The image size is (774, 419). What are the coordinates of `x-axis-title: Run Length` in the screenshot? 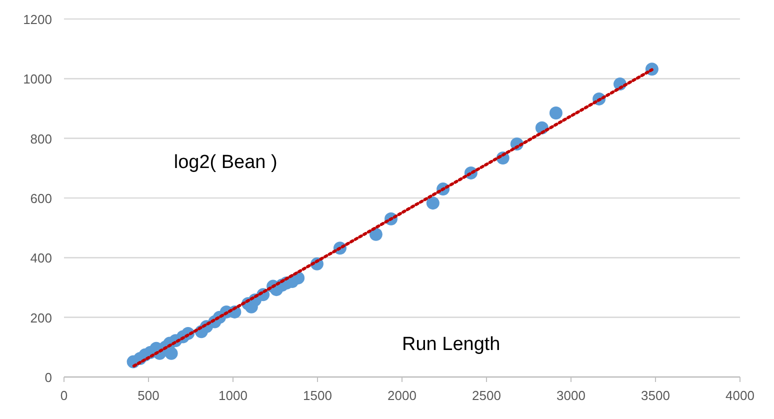 It's located at (451, 345).